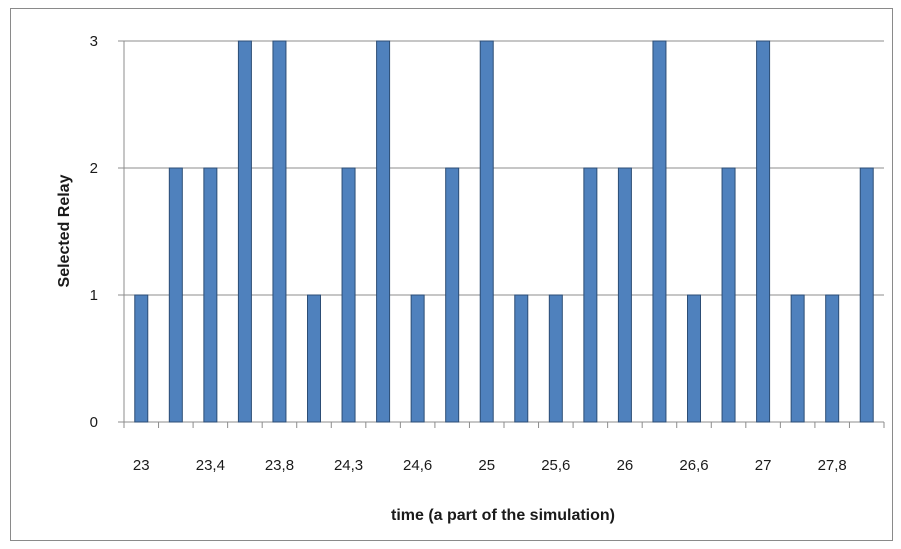 The height and width of the screenshot is (549, 901). Describe the element at coordinates (763, 465) in the screenshot. I see `x-tick-label: 27` at that location.